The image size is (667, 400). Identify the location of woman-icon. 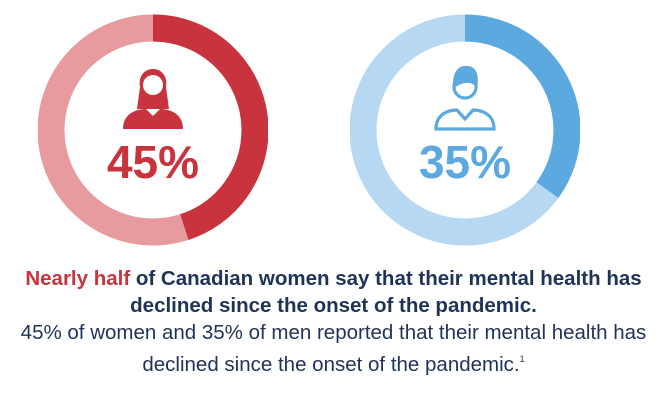
(153, 99).